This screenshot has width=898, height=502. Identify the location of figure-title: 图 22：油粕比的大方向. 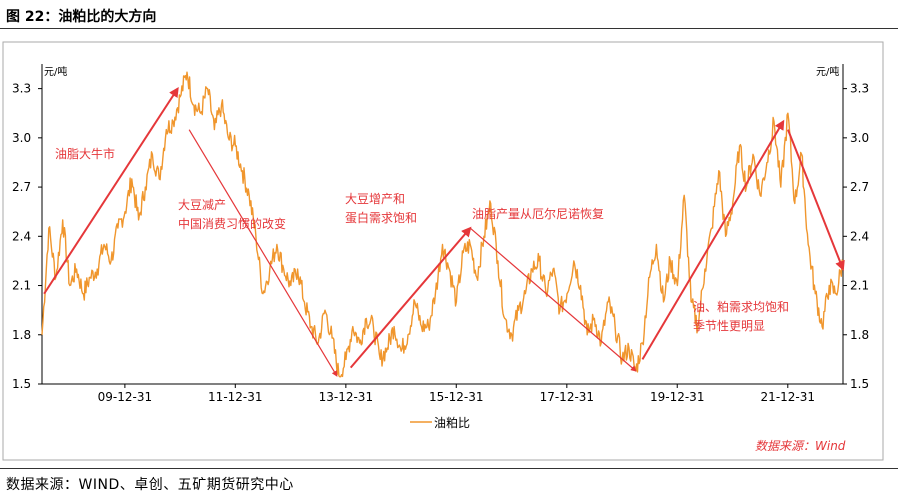
(81, 17).